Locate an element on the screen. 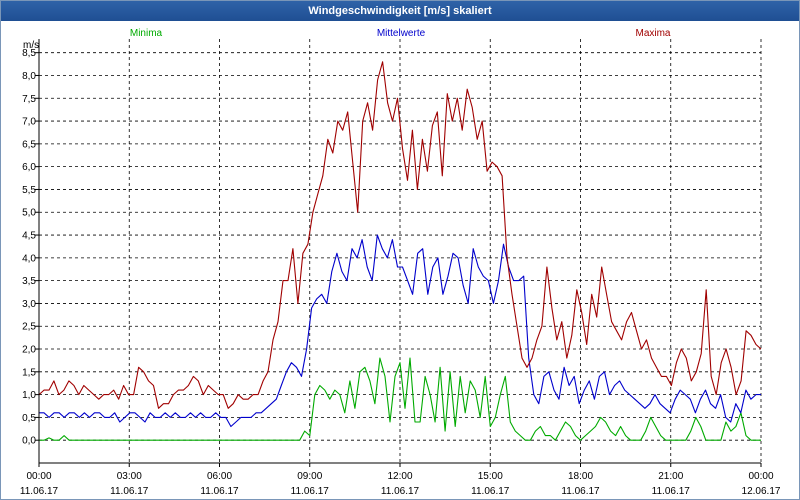  x-tick-time: 18:00 is located at coordinates (580, 476).